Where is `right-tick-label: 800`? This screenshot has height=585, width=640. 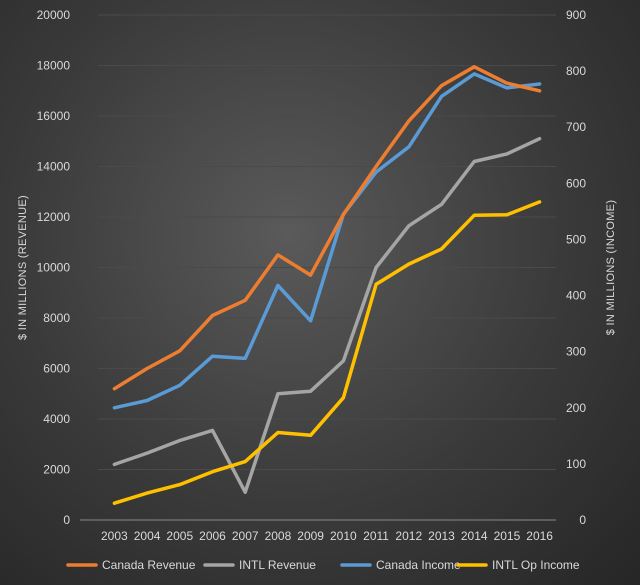
right-tick-label: 800 is located at coordinates (576, 71).